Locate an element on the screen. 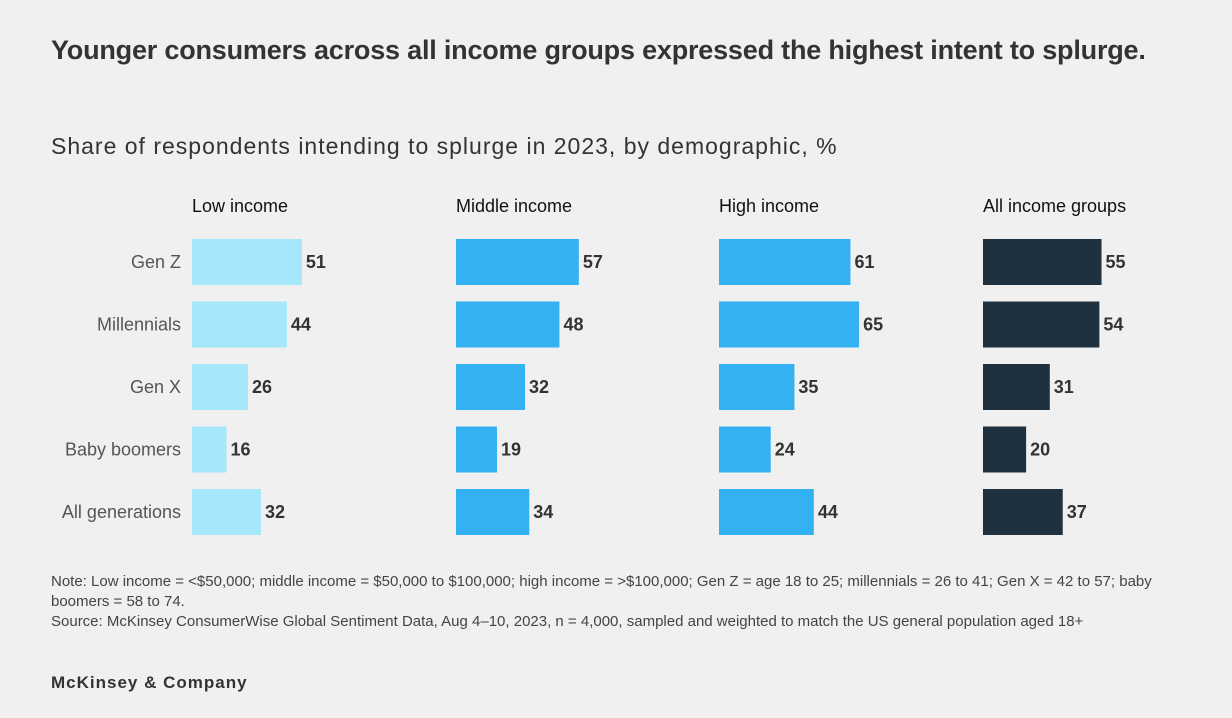 Image resolution: width=1232 pixels, height=718 pixels. bar-high-income-baby-boomers is located at coordinates (745, 449).